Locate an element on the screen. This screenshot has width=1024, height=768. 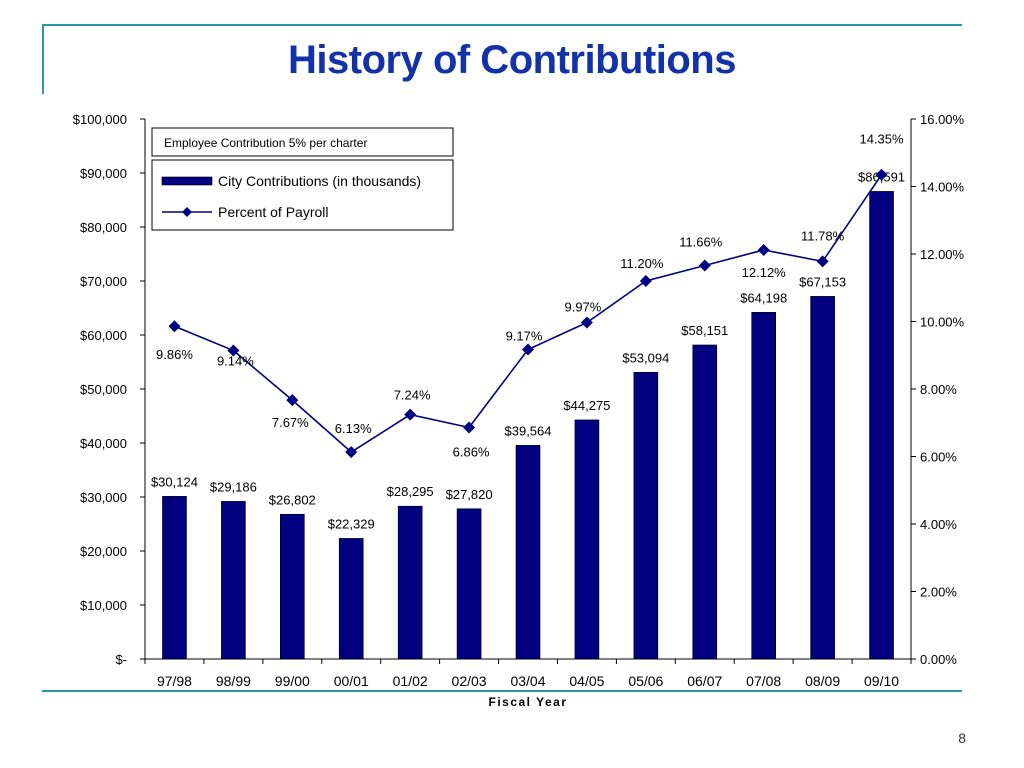
line-data-label: 9.17% is located at coordinates (524, 336).